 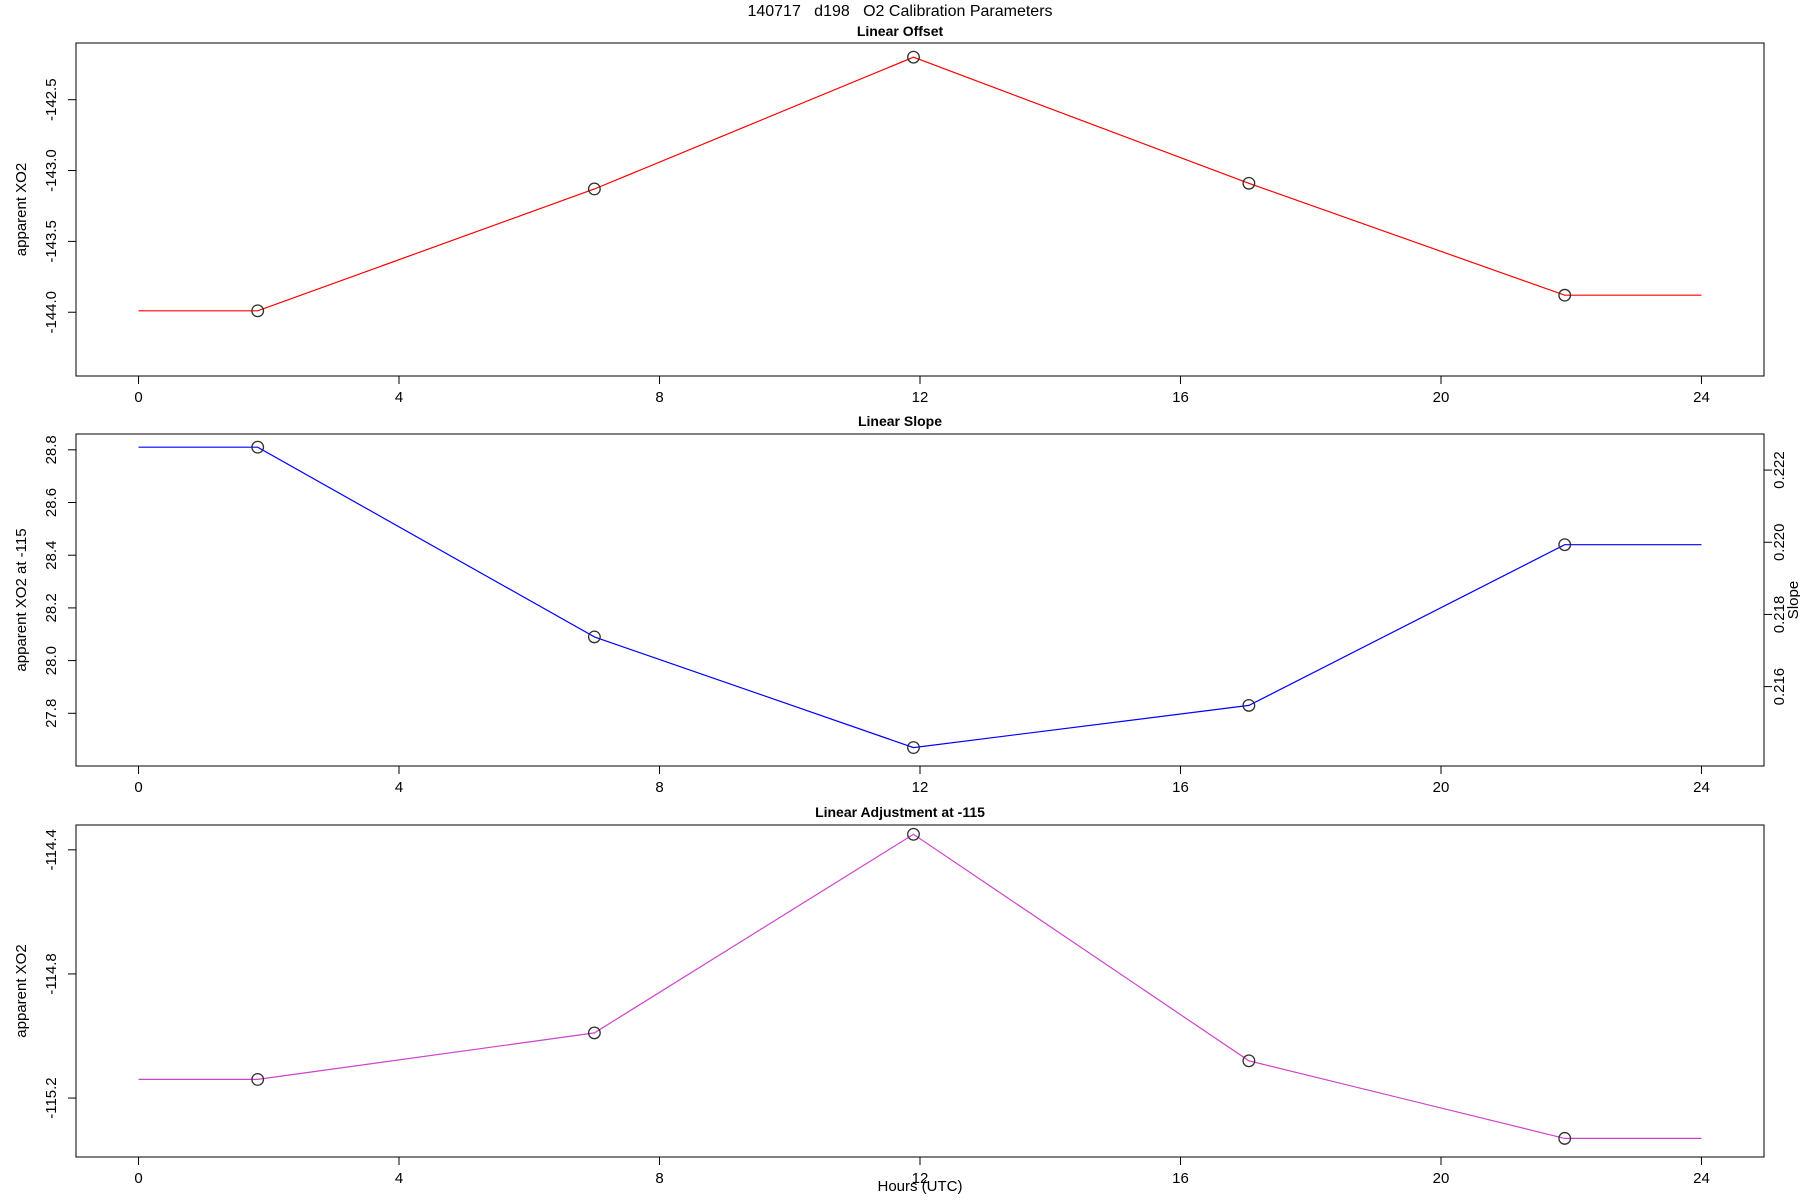 I want to click on y-right-tick-label: 0.220, so click(x=1779, y=542).